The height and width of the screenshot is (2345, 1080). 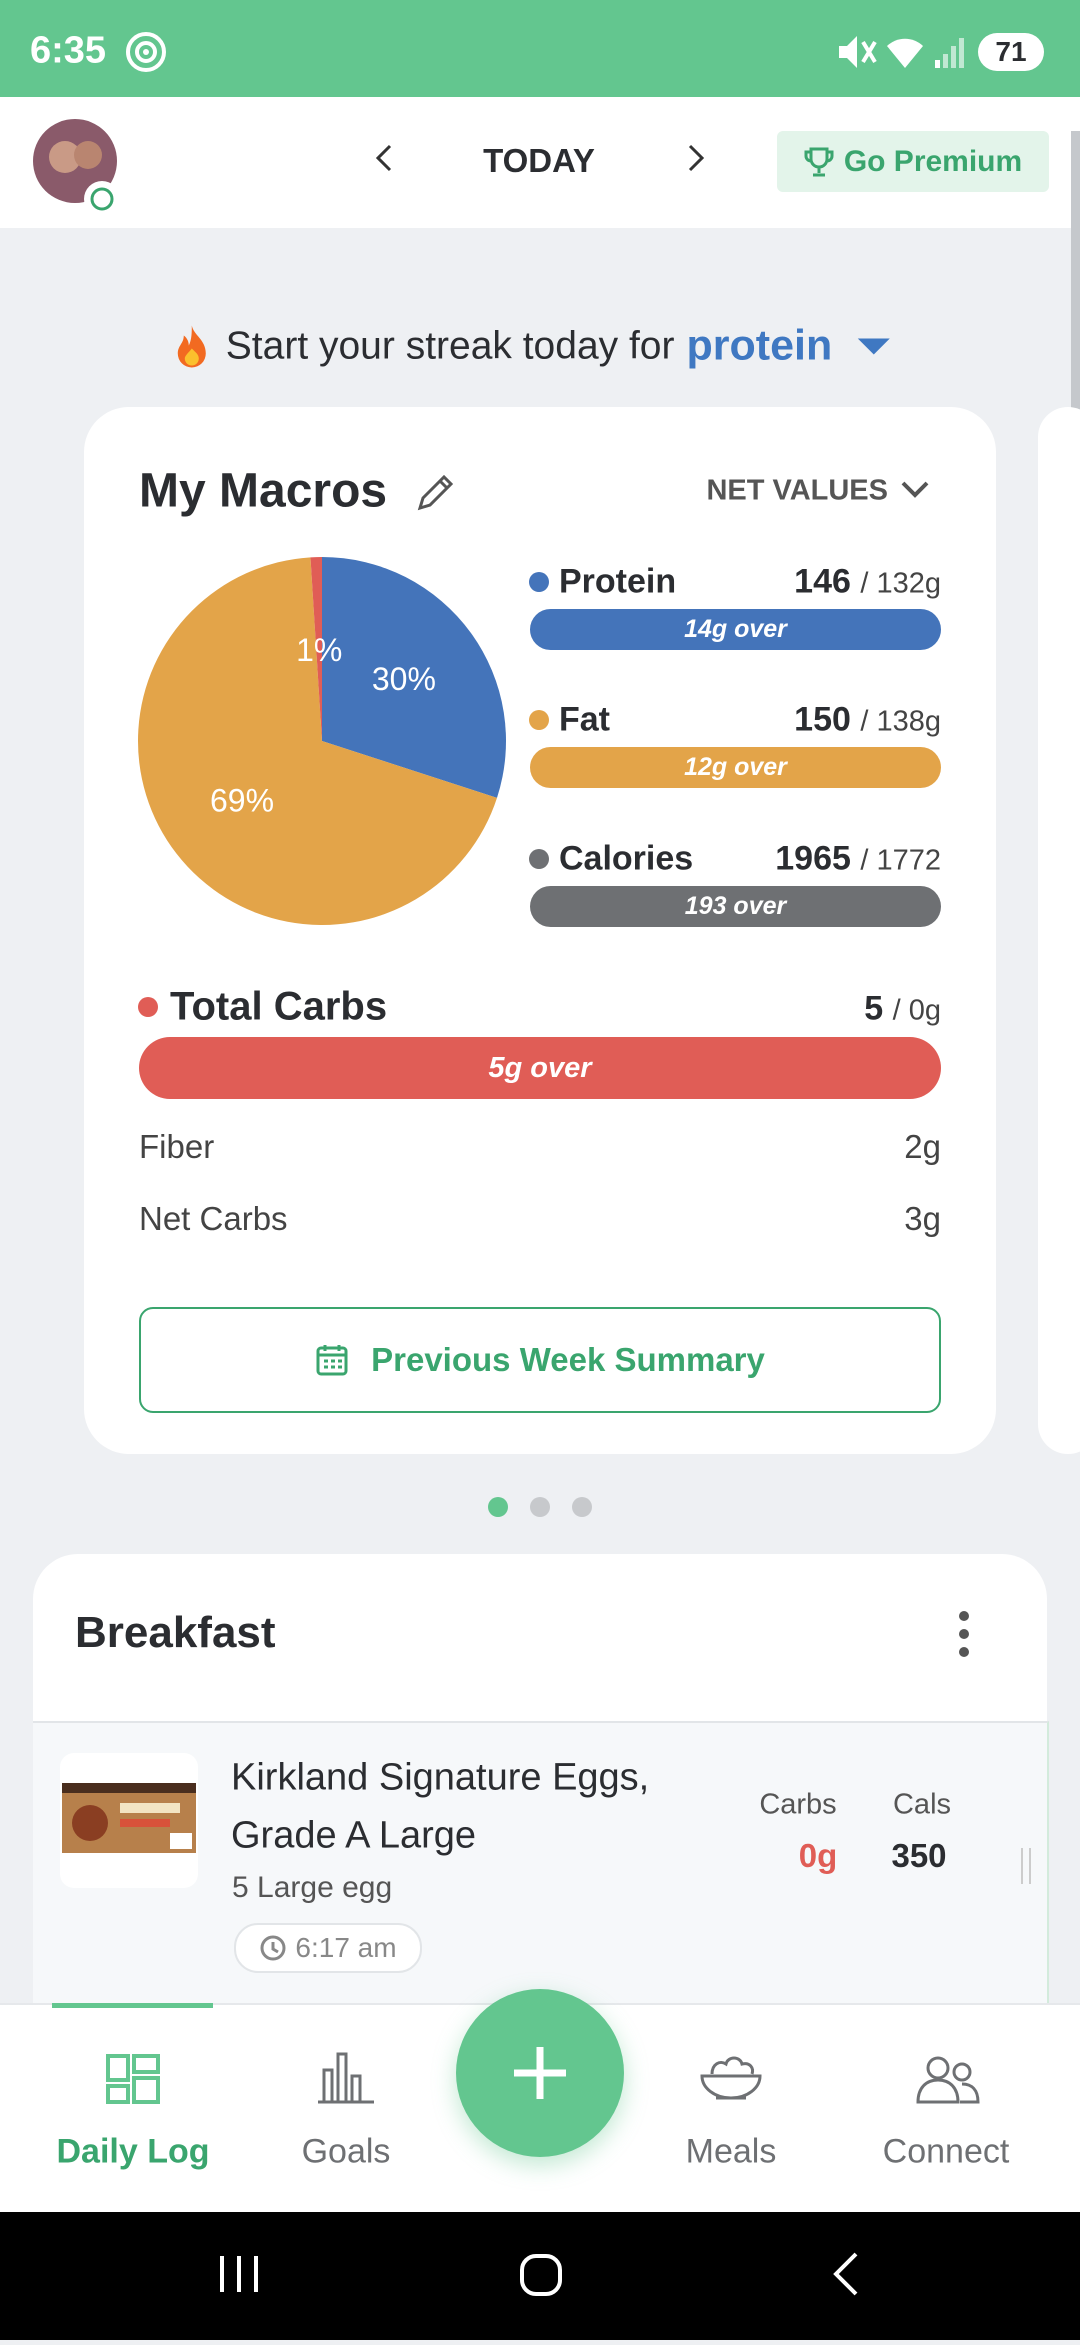 I want to click on battery: 71, so click(x=1011, y=52).